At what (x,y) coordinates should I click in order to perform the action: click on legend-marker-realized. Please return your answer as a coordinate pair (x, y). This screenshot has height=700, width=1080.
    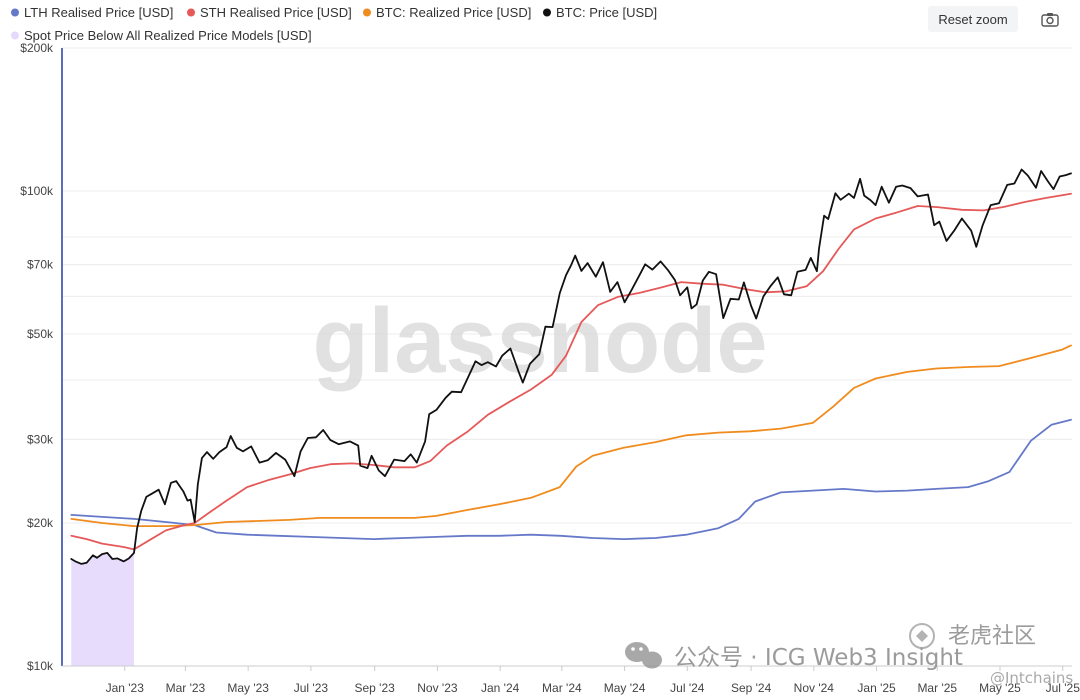
    Looking at the image, I should click on (367, 12).